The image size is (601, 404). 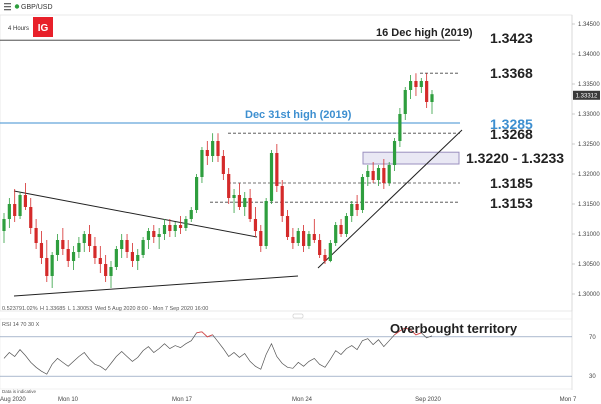 What do you see at coordinates (515, 158) in the screenshot?
I see `level-label-zone: 1.3220 - 1.3233` at bounding box center [515, 158].